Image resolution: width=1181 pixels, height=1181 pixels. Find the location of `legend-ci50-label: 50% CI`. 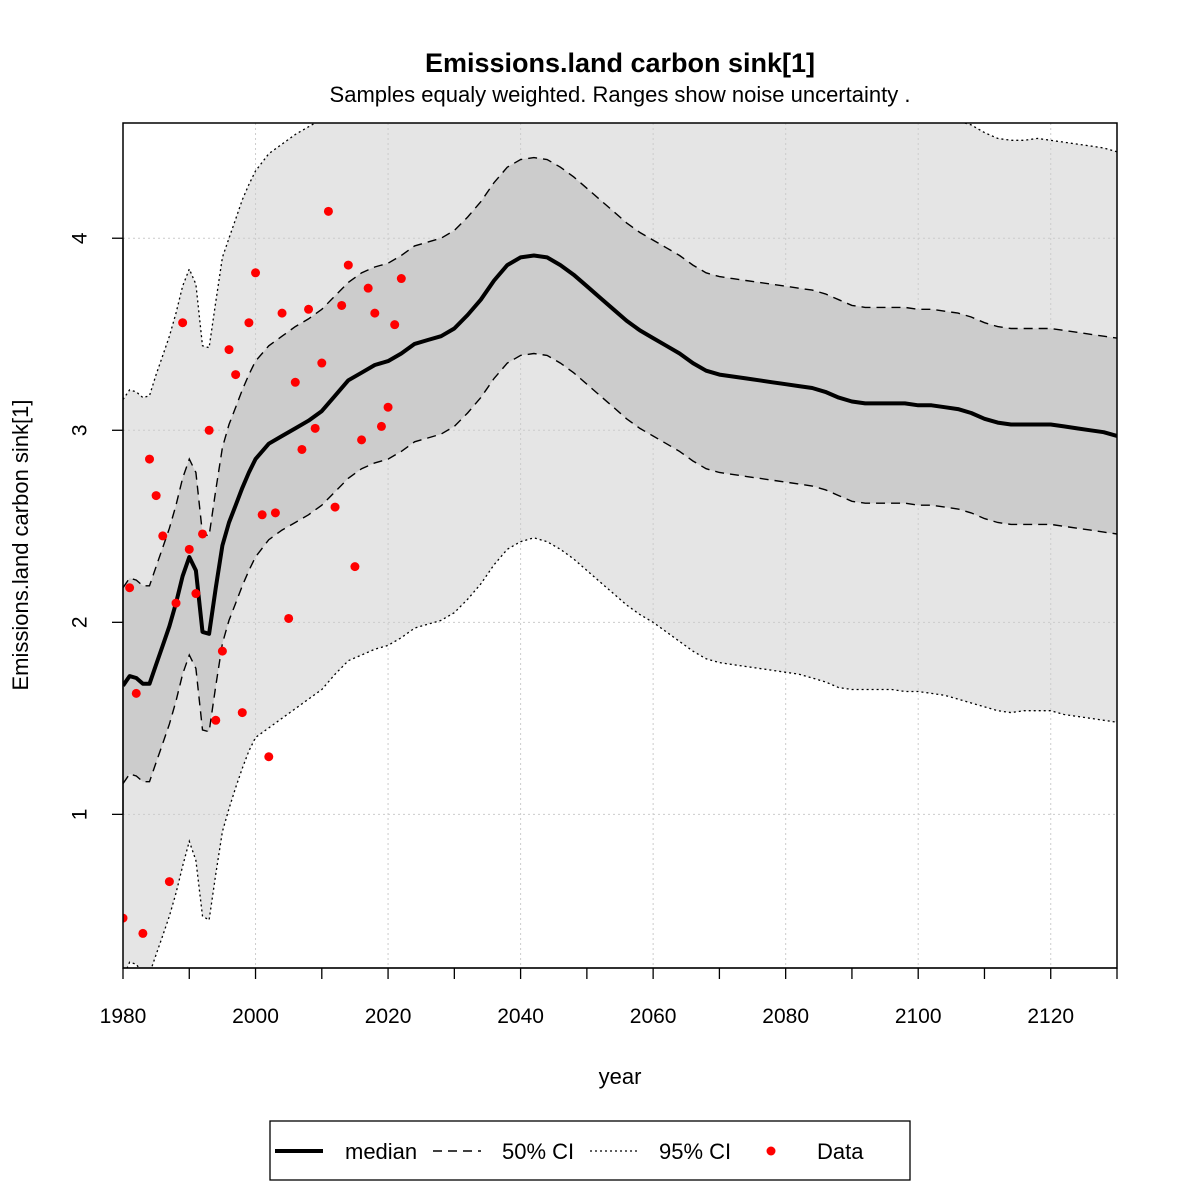

legend-ci50-label: 50% CI is located at coordinates (538, 1151).